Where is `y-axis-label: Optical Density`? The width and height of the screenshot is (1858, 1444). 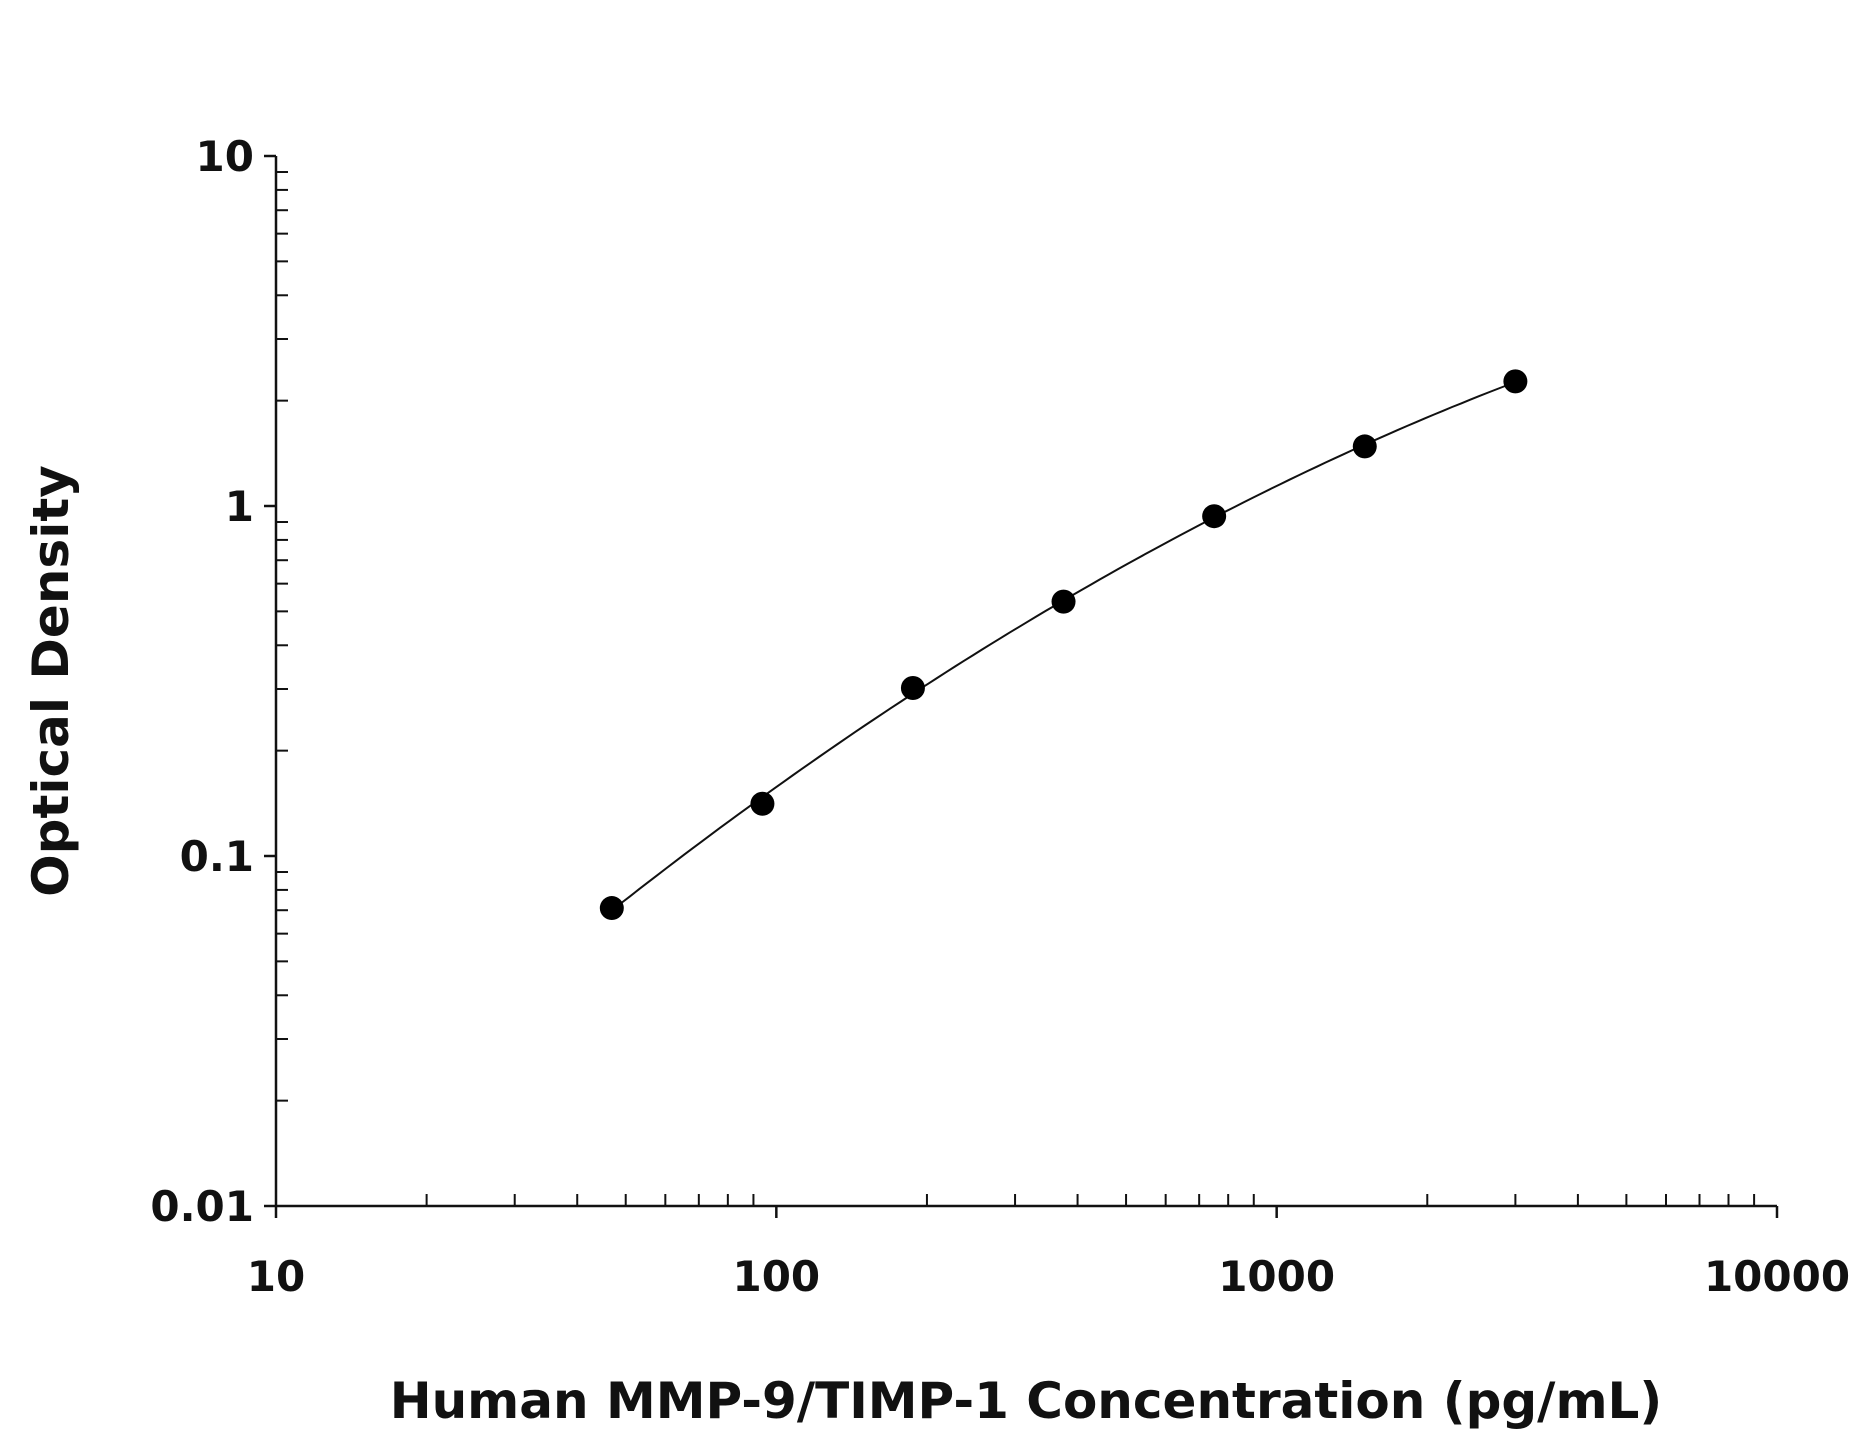 y-axis-label: Optical Density is located at coordinates (51, 681).